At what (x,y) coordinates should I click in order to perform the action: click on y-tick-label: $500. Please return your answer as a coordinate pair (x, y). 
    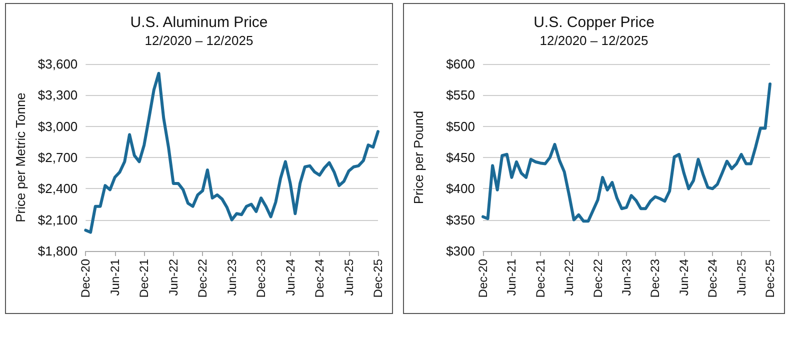
    Looking at the image, I should click on (460, 126).